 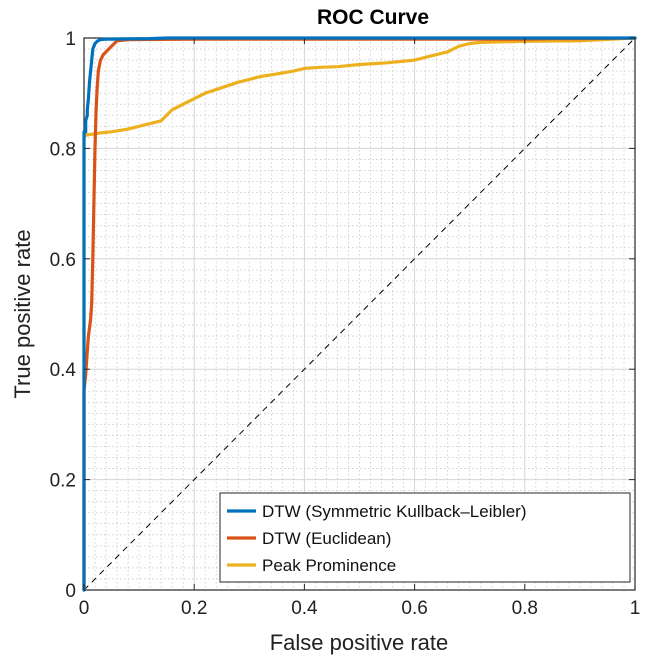 What do you see at coordinates (194, 608) in the screenshot?
I see `x-tick-label: 0.2` at bounding box center [194, 608].